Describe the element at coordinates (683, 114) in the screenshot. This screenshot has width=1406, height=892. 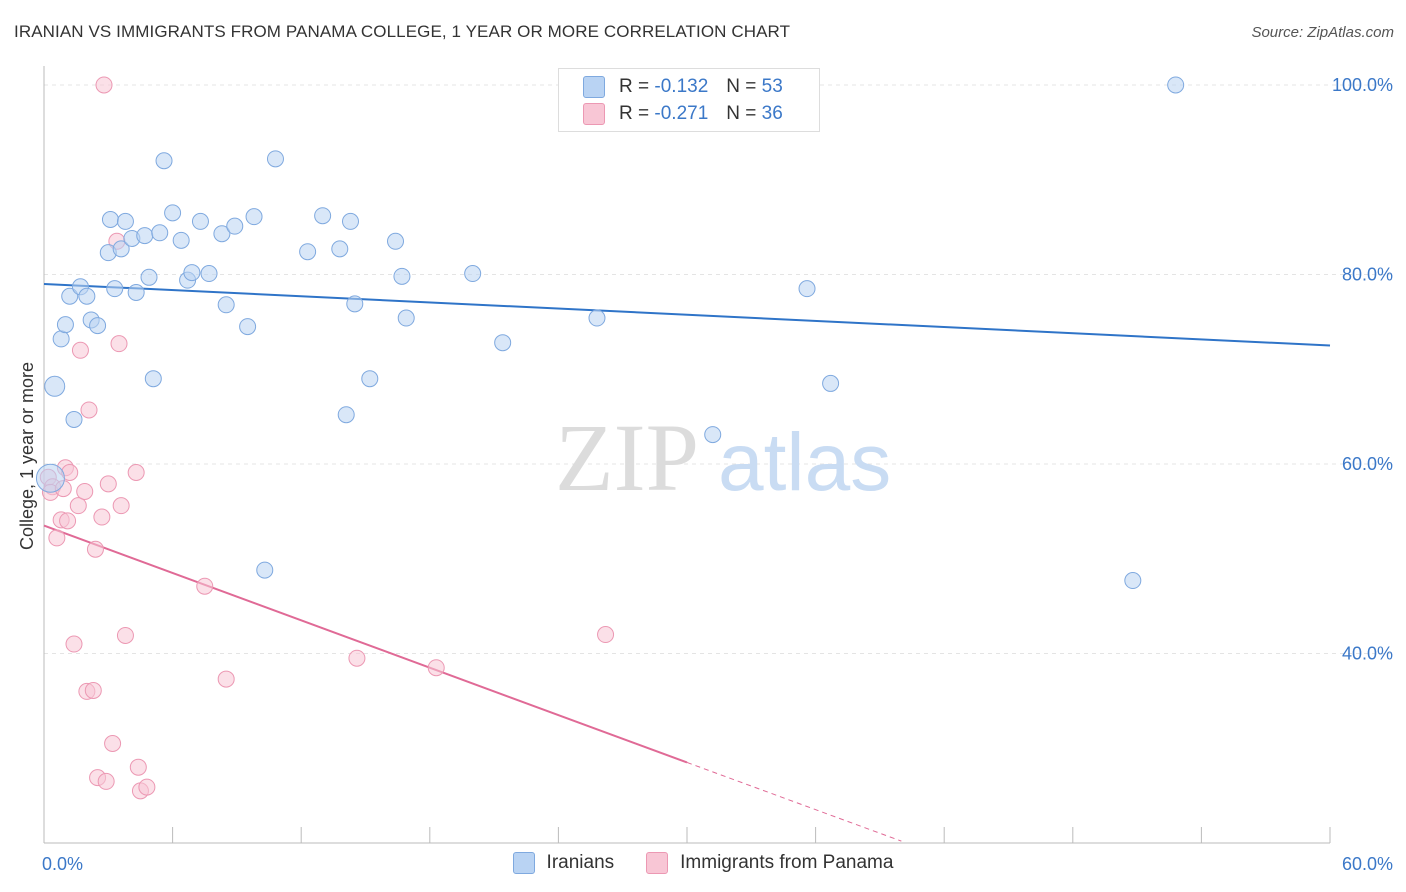
I see `legend-row-panama: R = -0.271 N = 36` at that location.